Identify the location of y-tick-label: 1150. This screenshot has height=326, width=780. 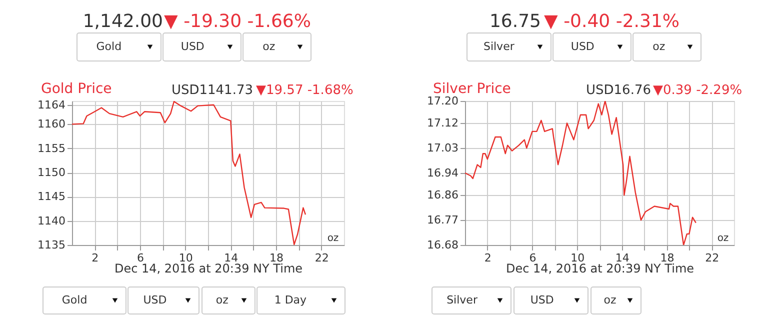
(52, 173).